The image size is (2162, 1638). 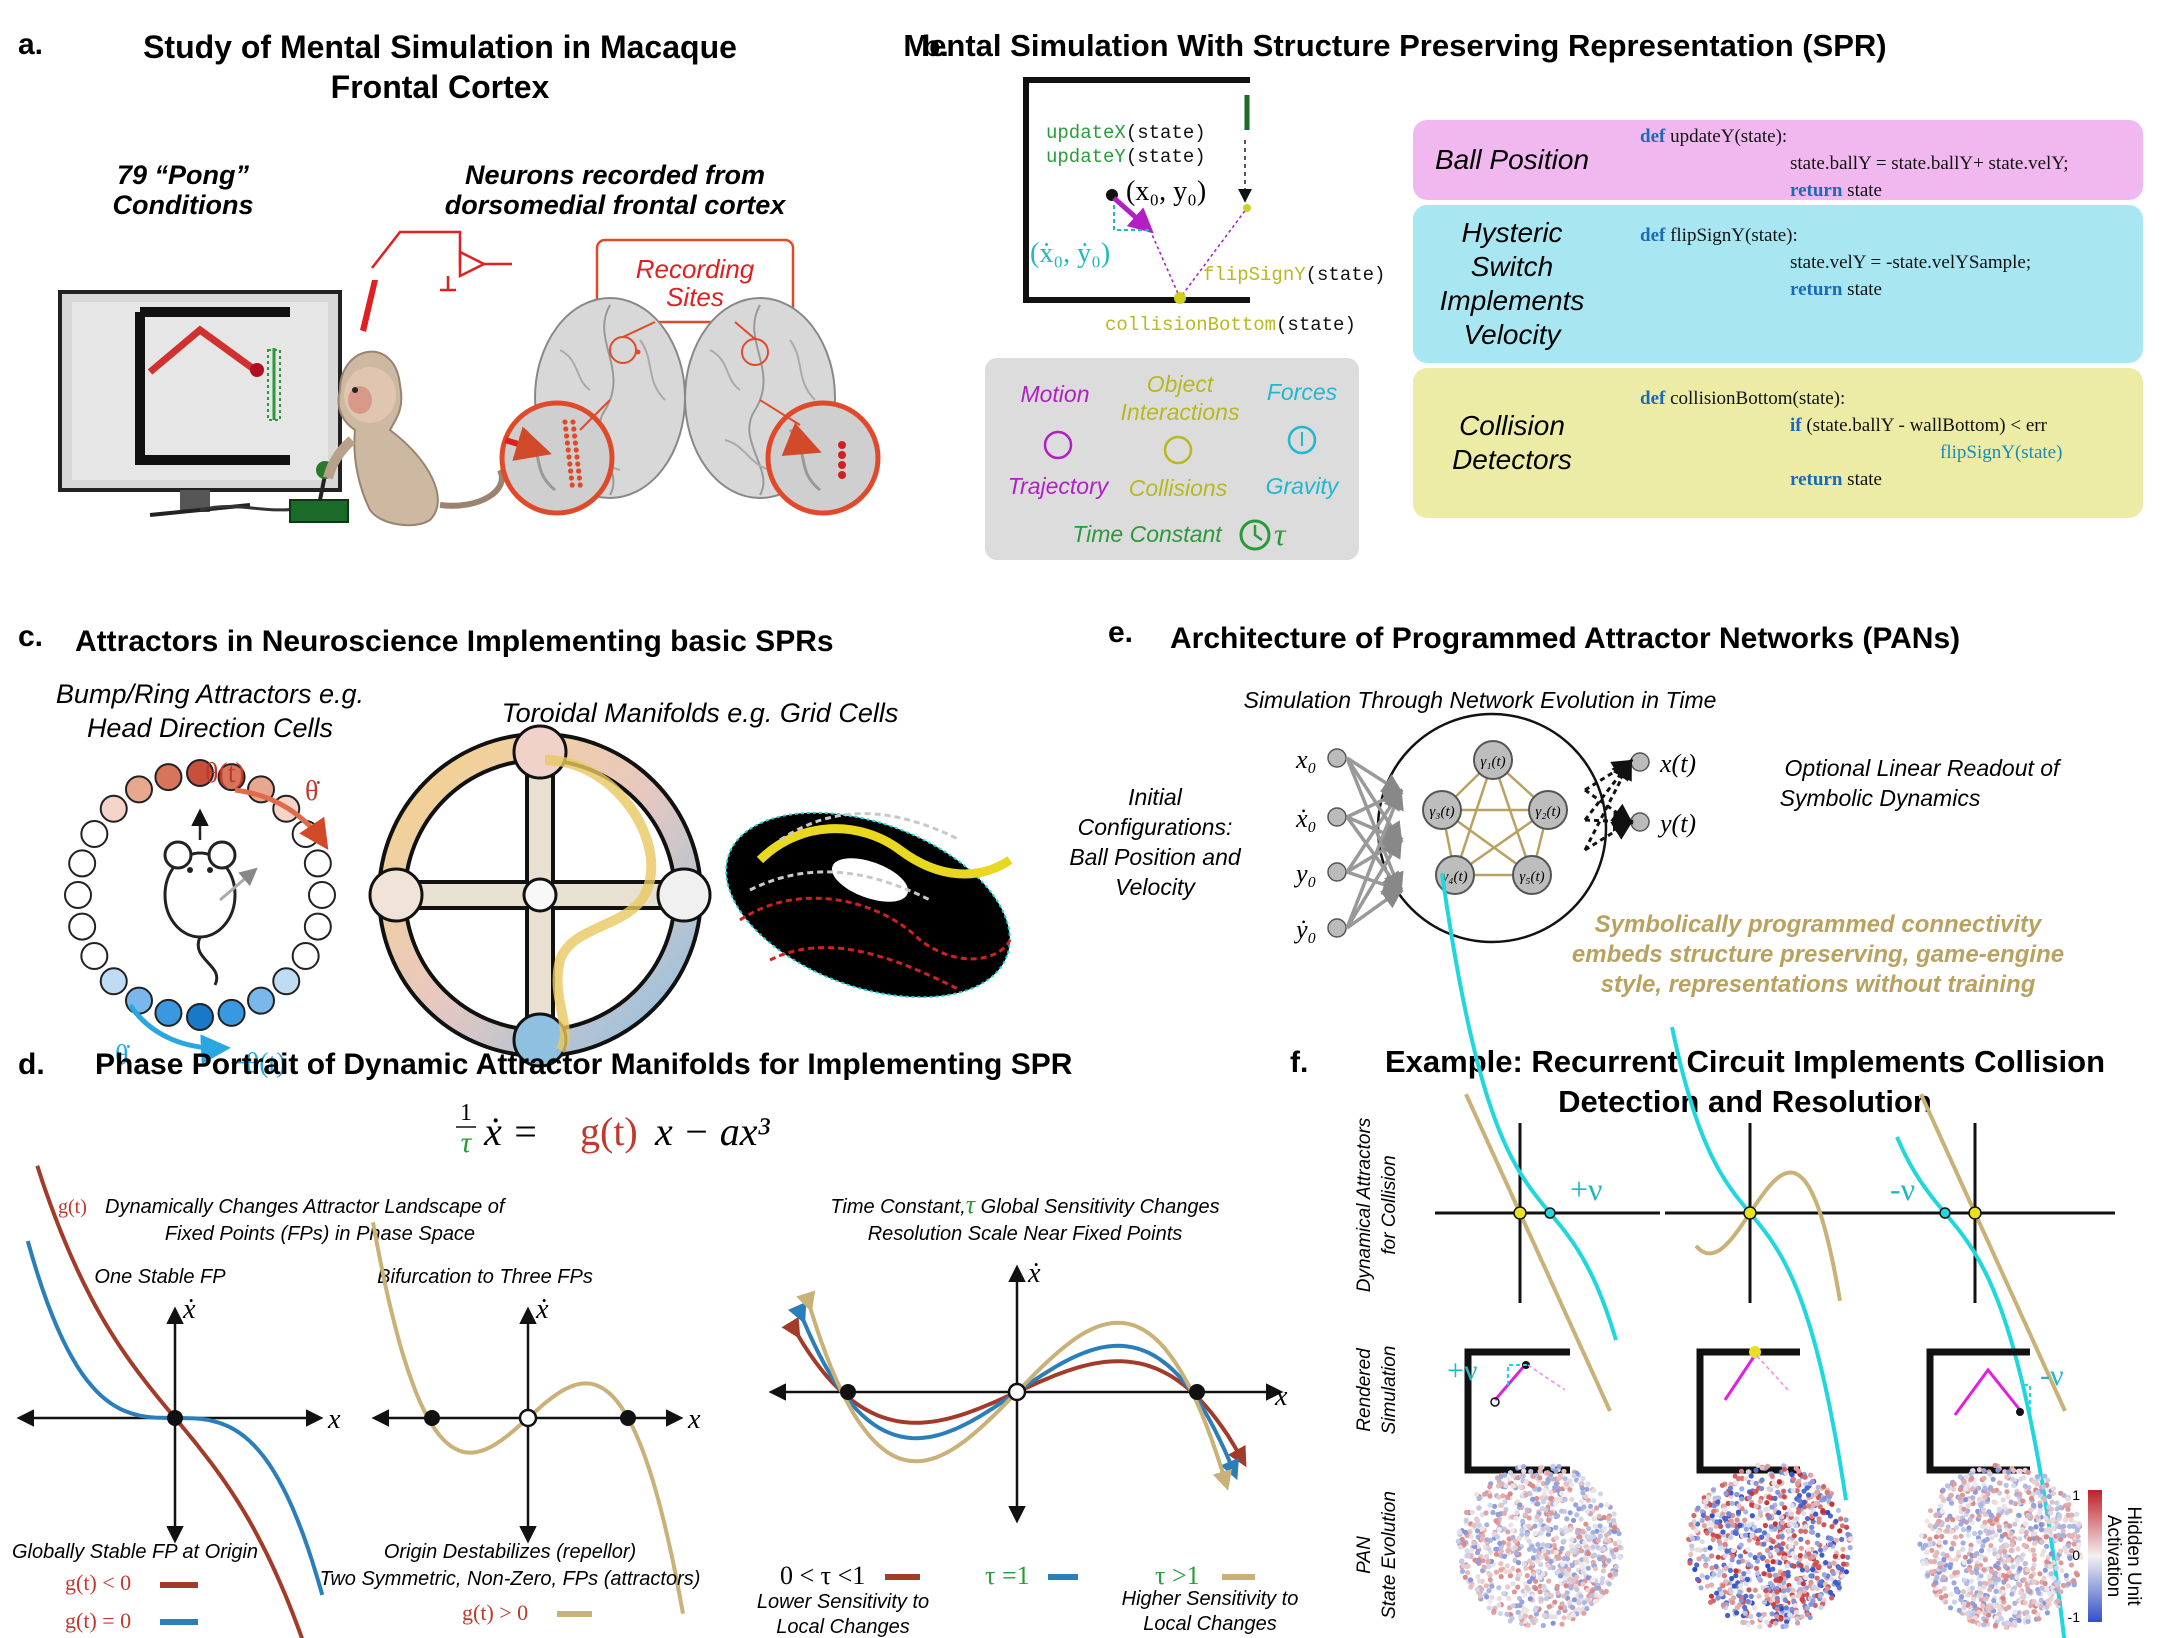 I want to click on panel-c-letter: c., so click(x=30, y=636).